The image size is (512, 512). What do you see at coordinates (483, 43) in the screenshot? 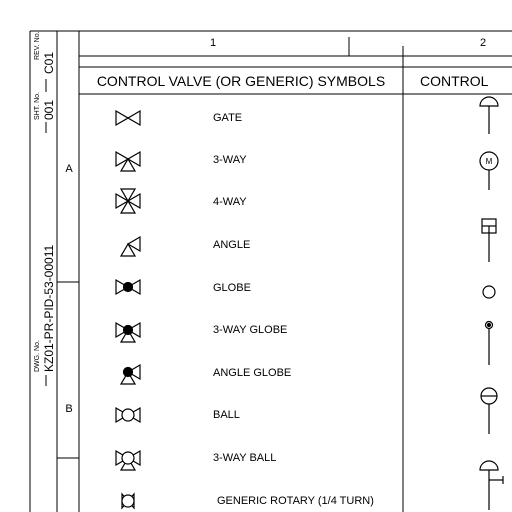
I see `zone-col-2: 2` at bounding box center [483, 43].